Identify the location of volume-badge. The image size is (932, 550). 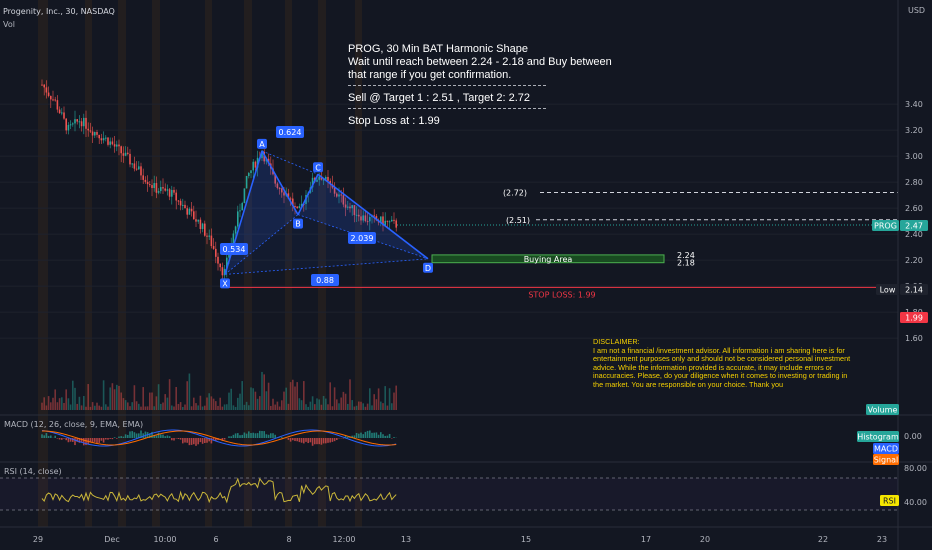
(882, 409).